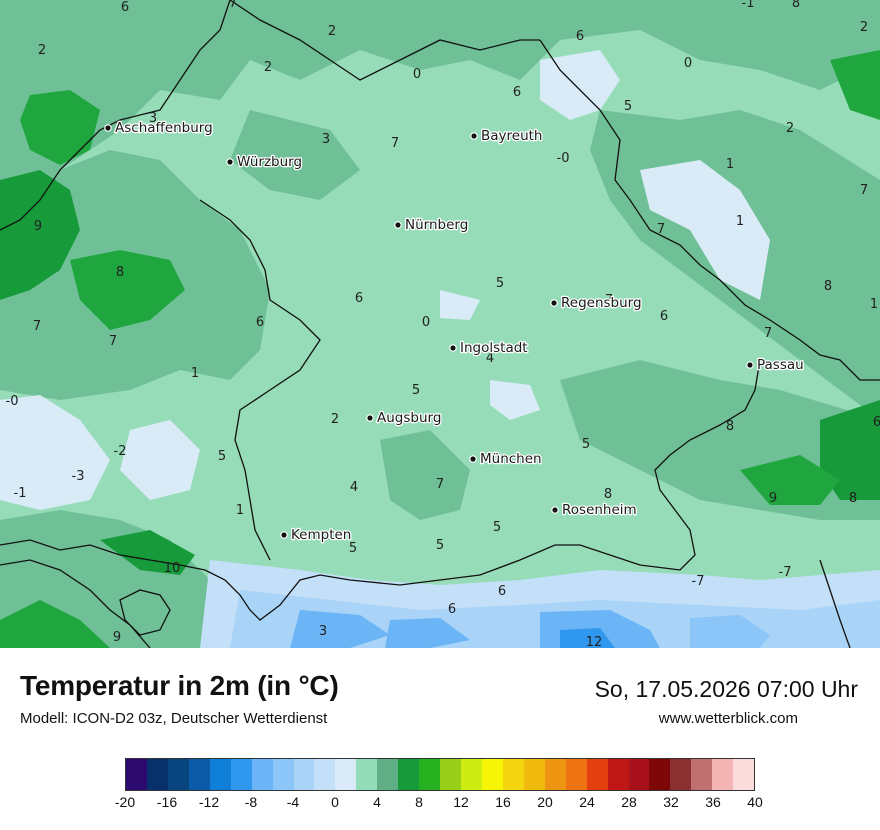  Describe the element at coordinates (726, 689) in the screenshot. I see `forecast-datetime: So, 17.05.2026 07:00 Uhr` at that location.